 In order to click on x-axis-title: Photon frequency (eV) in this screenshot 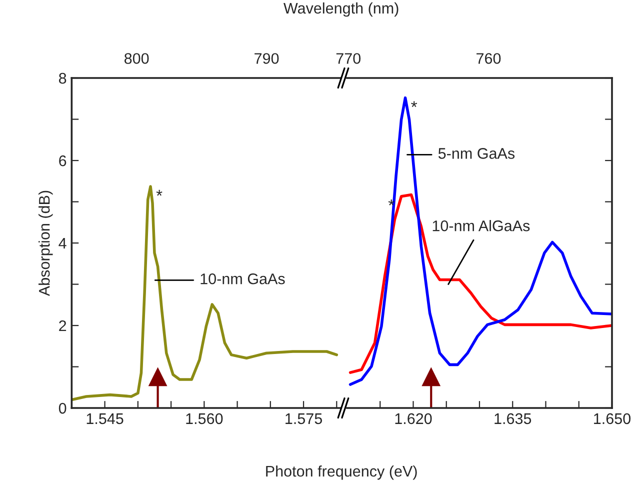, I will do `click(341, 472)`.